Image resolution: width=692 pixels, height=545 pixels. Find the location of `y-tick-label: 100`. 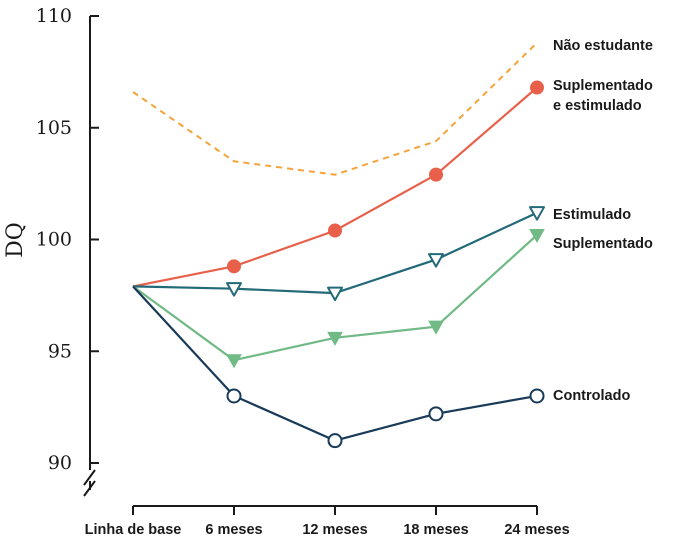

y-tick-label: 100 is located at coordinates (54, 240).